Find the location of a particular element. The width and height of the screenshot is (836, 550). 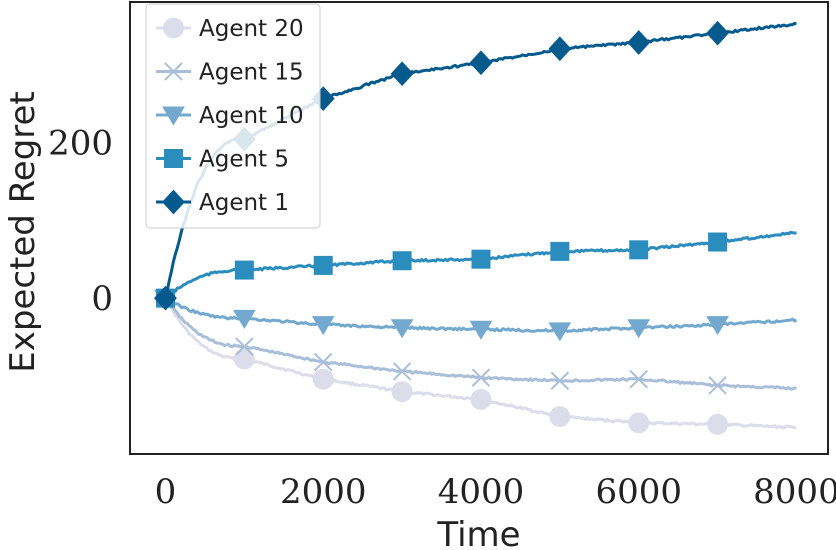

legend-box is located at coordinates (233, 116).